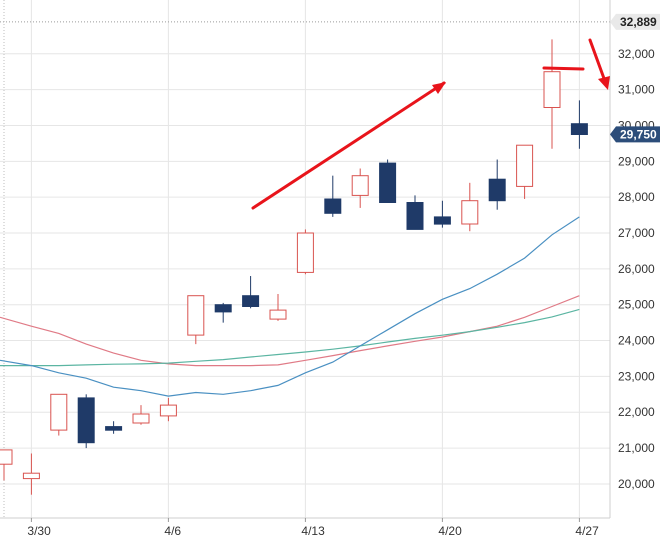 The width and height of the screenshot is (668, 543). What do you see at coordinates (313, 531) in the screenshot?
I see `x-tick-label: 4/13` at bounding box center [313, 531].